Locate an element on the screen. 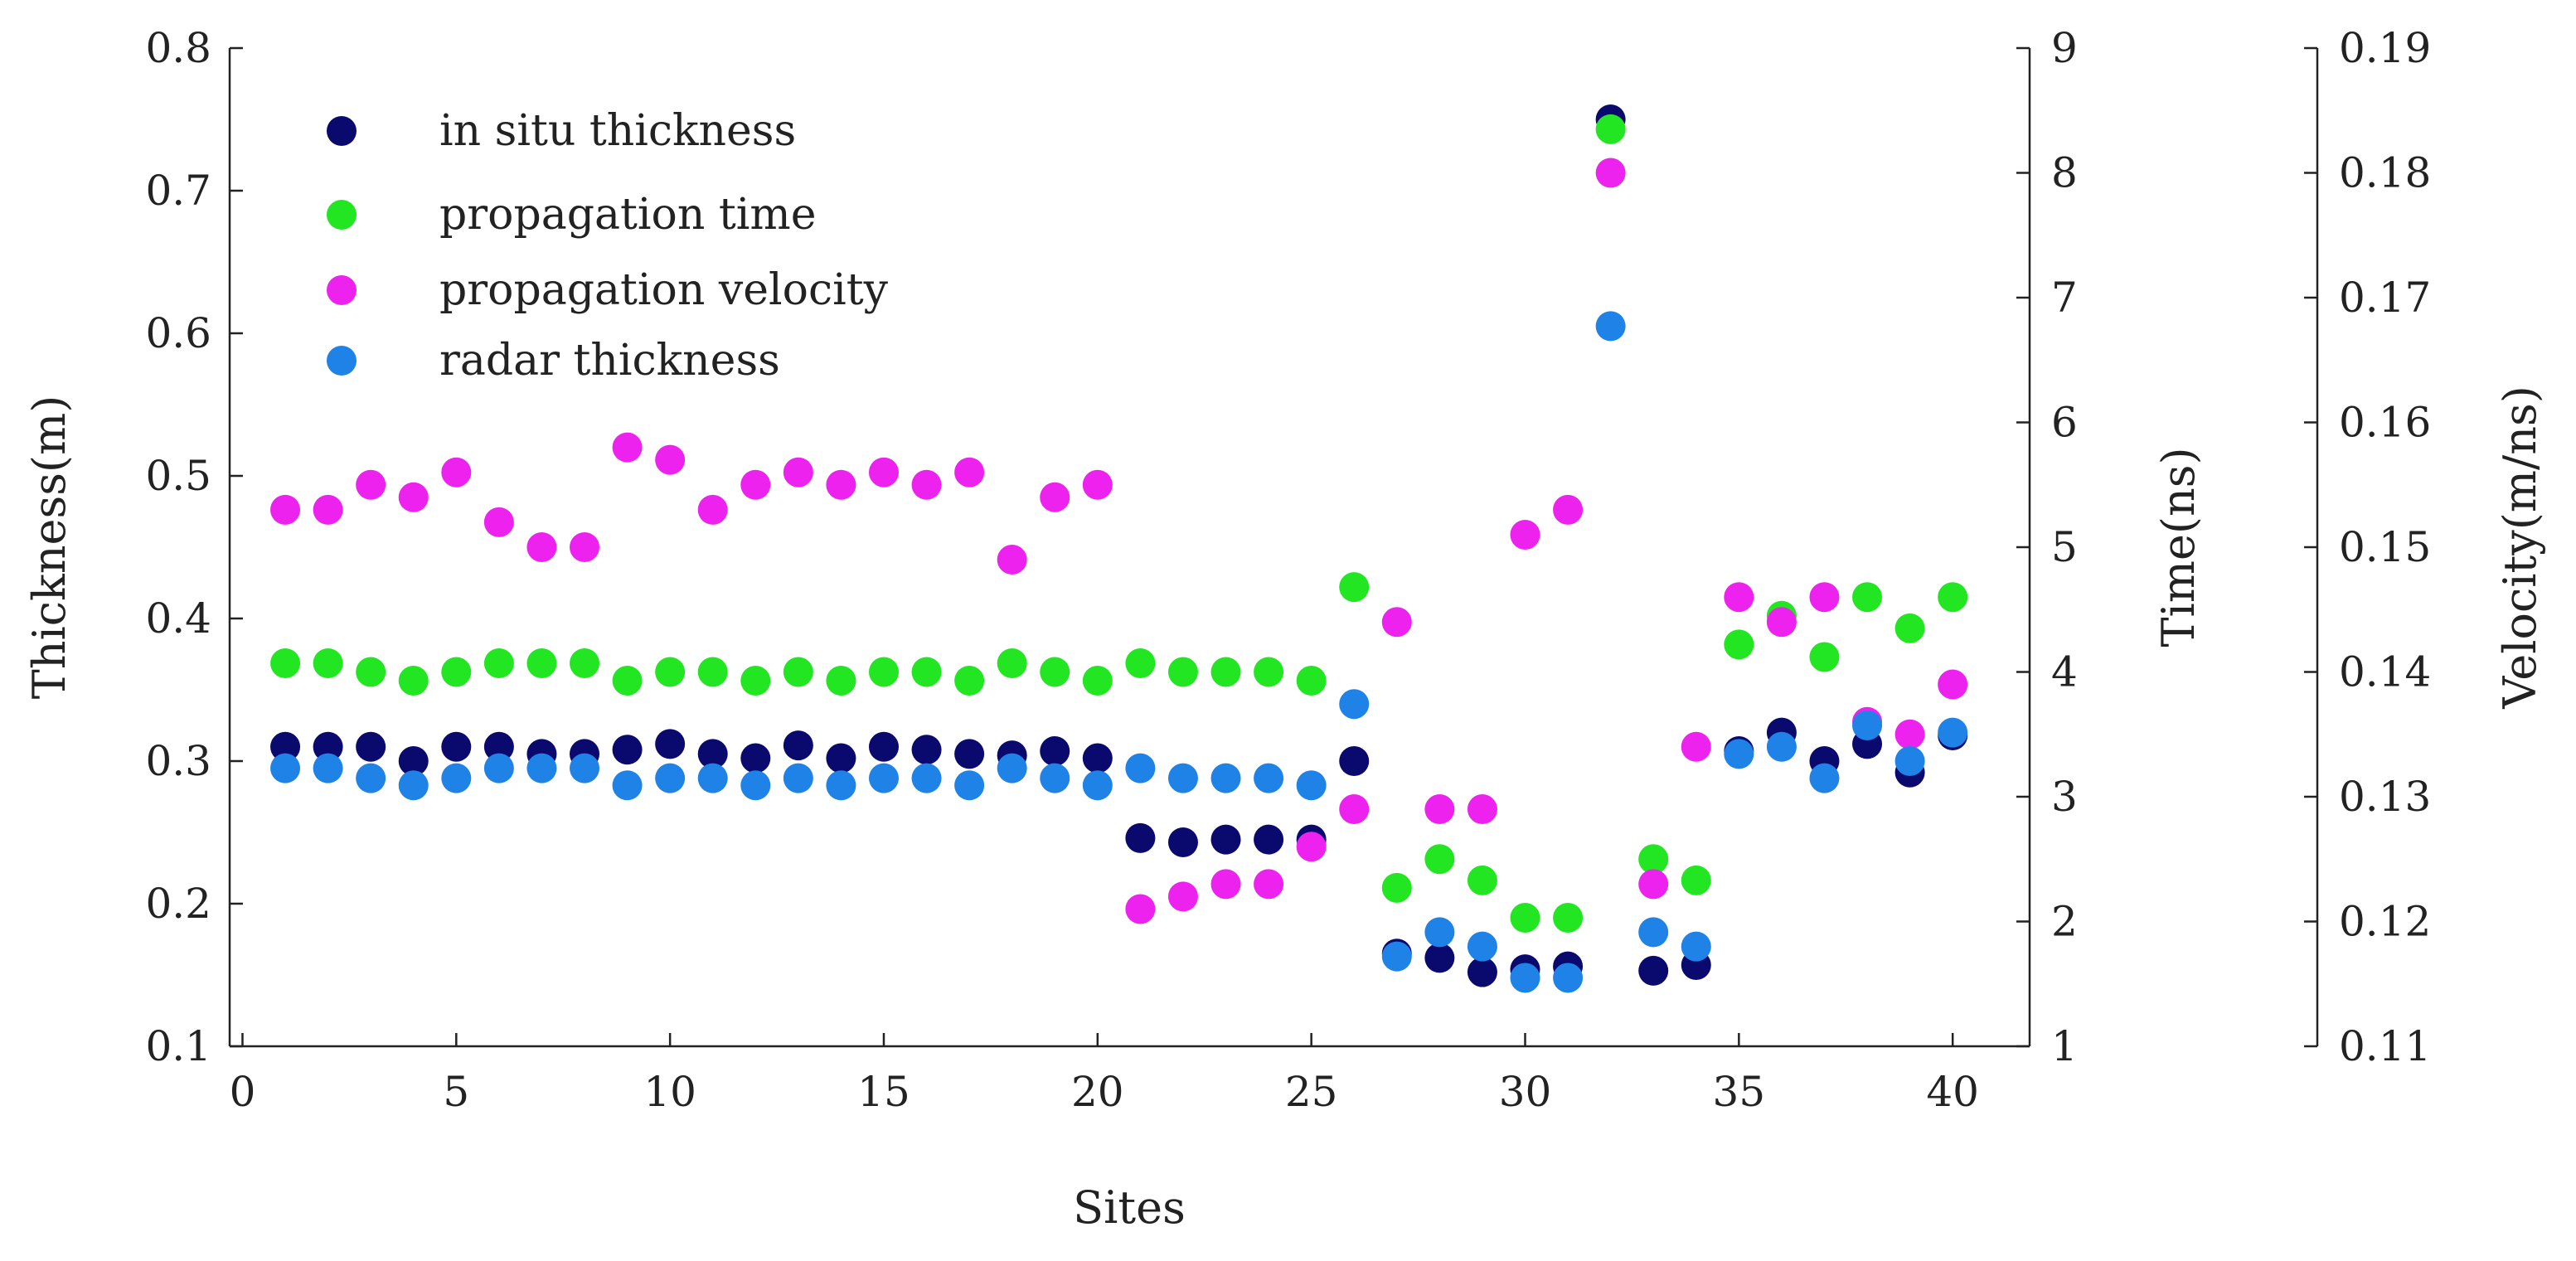  velocity-tick-label: 0.16 is located at coordinates (2385, 423).